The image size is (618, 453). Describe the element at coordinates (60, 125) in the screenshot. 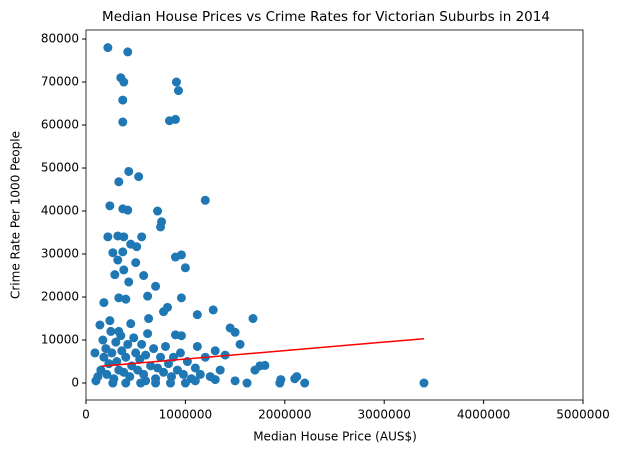

I see `y-tick-label: 60000` at that location.